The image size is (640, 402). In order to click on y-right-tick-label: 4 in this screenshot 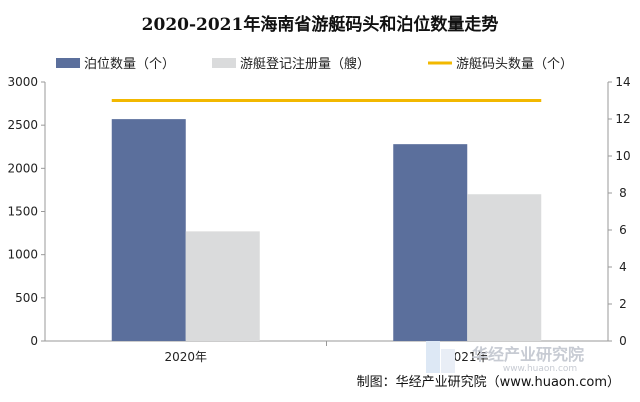, I will do `click(623, 267)`.